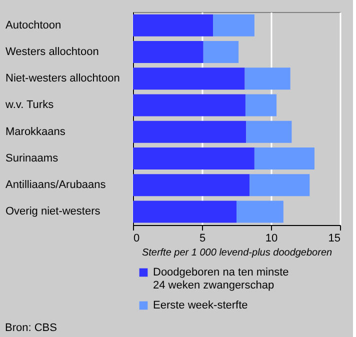 This screenshot has width=356, height=337. What do you see at coordinates (137, 238) in the screenshot?
I see `x-tick-label: 0` at bounding box center [137, 238].